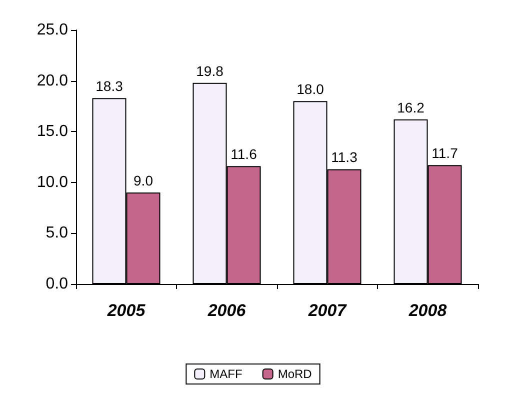 This screenshot has width=506, height=400. Describe the element at coordinates (310, 89) in the screenshot. I see `data-label: 18.0` at that location.